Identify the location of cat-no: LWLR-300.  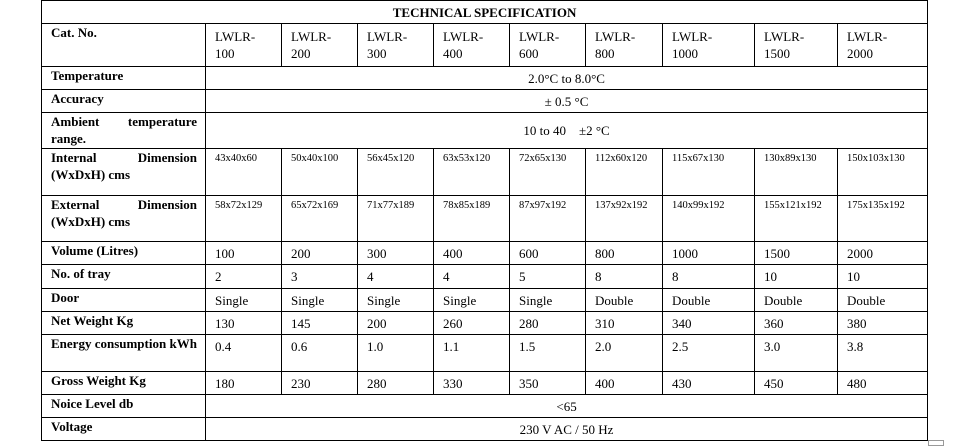
(387, 45).